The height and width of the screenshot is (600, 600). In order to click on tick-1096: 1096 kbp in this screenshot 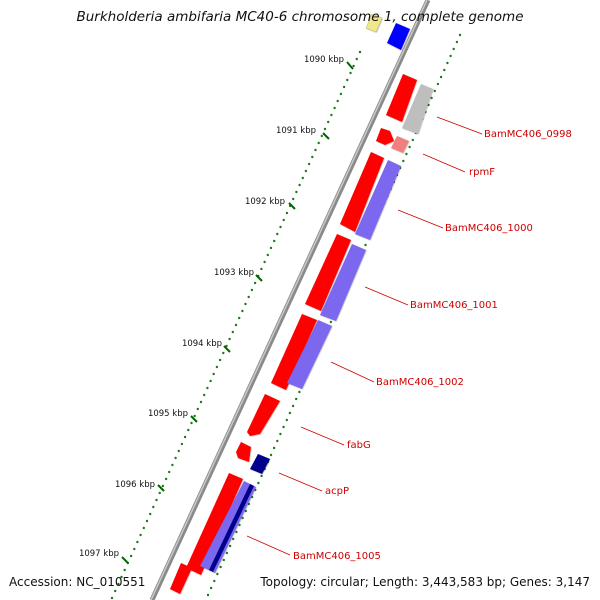, I will do `click(140, 486)`.